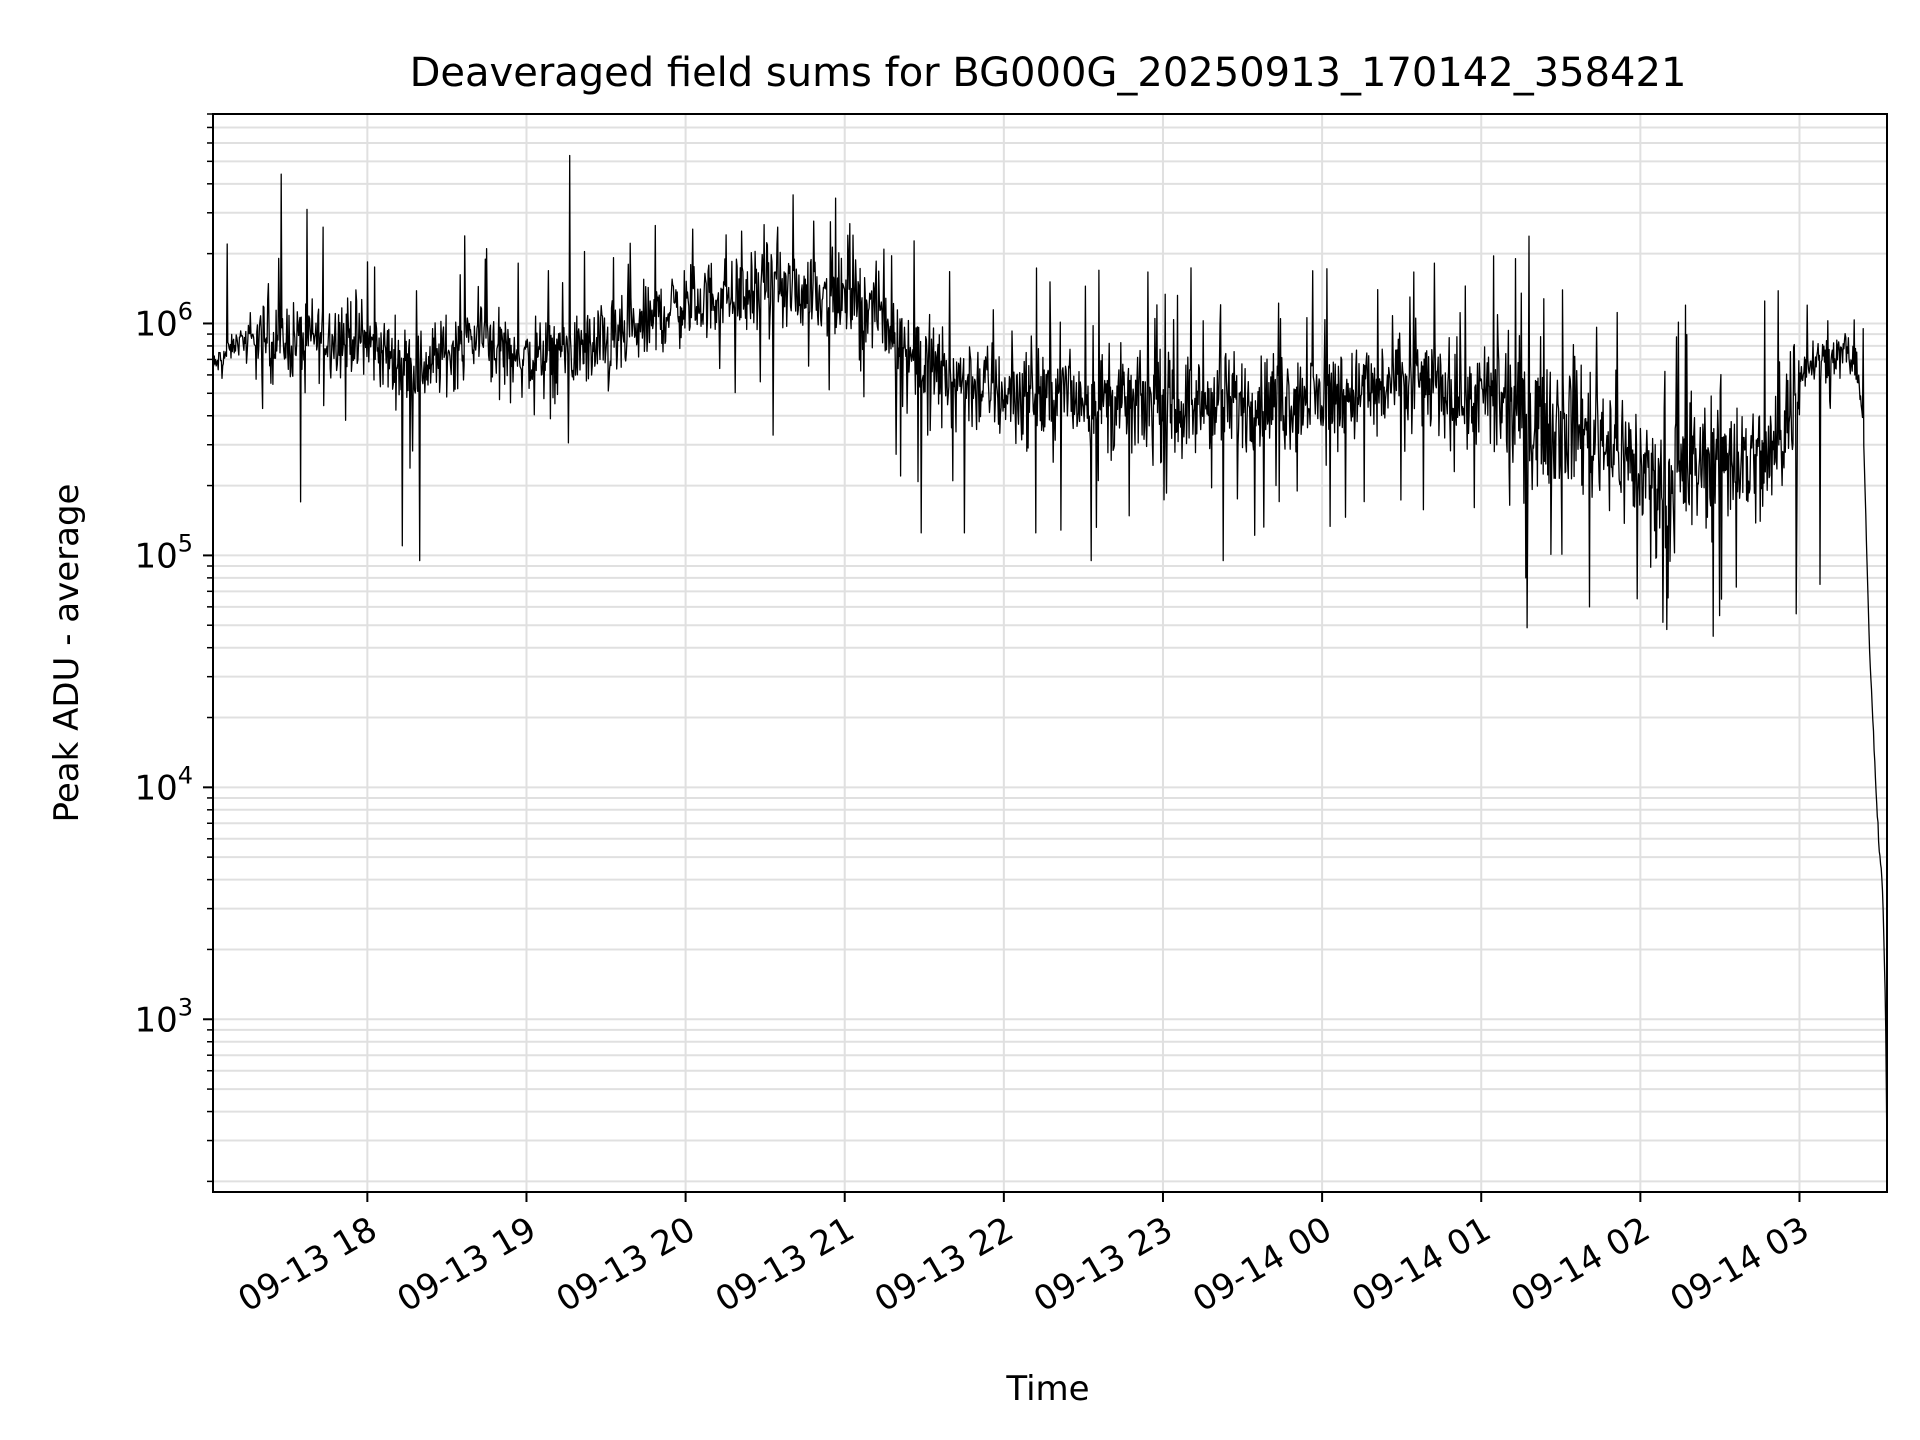 This screenshot has height=1440, width=1920. What do you see at coordinates (163, 784) in the screenshot?
I see `y-tick-label: 10⁴` at bounding box center [163, 784].